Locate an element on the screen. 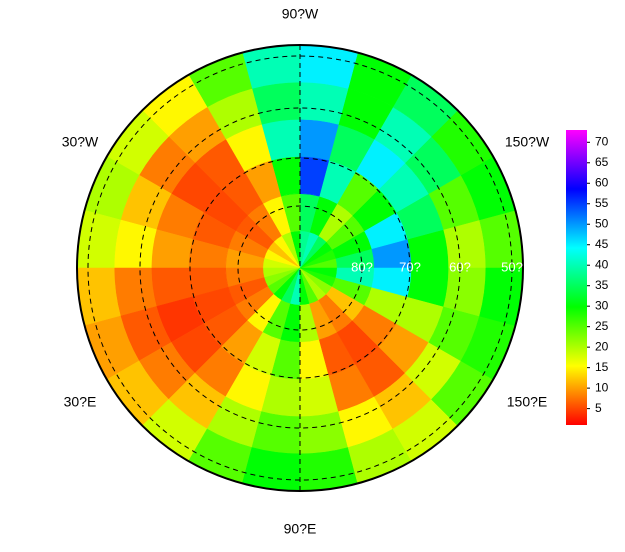  longitude-label: 90?W is located at coordinates (300, 14).